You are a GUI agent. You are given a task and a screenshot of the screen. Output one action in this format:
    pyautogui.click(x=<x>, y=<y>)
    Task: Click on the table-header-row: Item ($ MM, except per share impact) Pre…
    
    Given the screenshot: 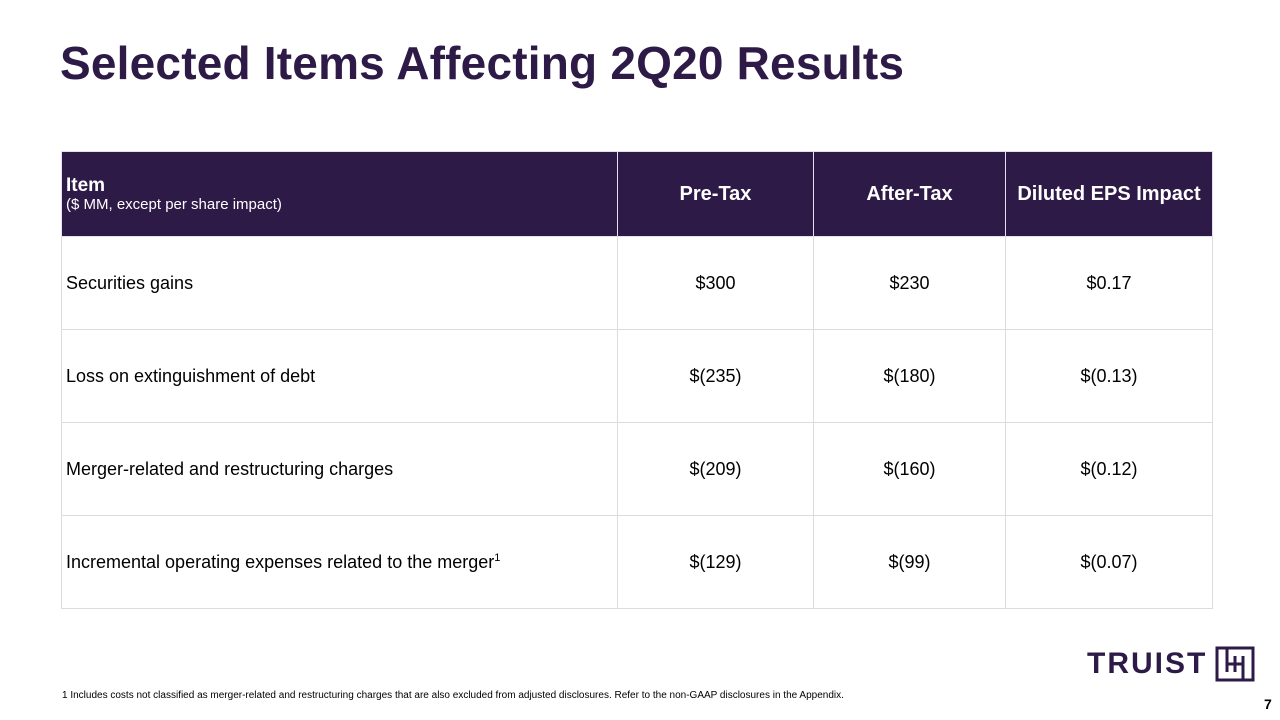 What is the action you would take?
    pyautogui.click(x=637, y=194)
    